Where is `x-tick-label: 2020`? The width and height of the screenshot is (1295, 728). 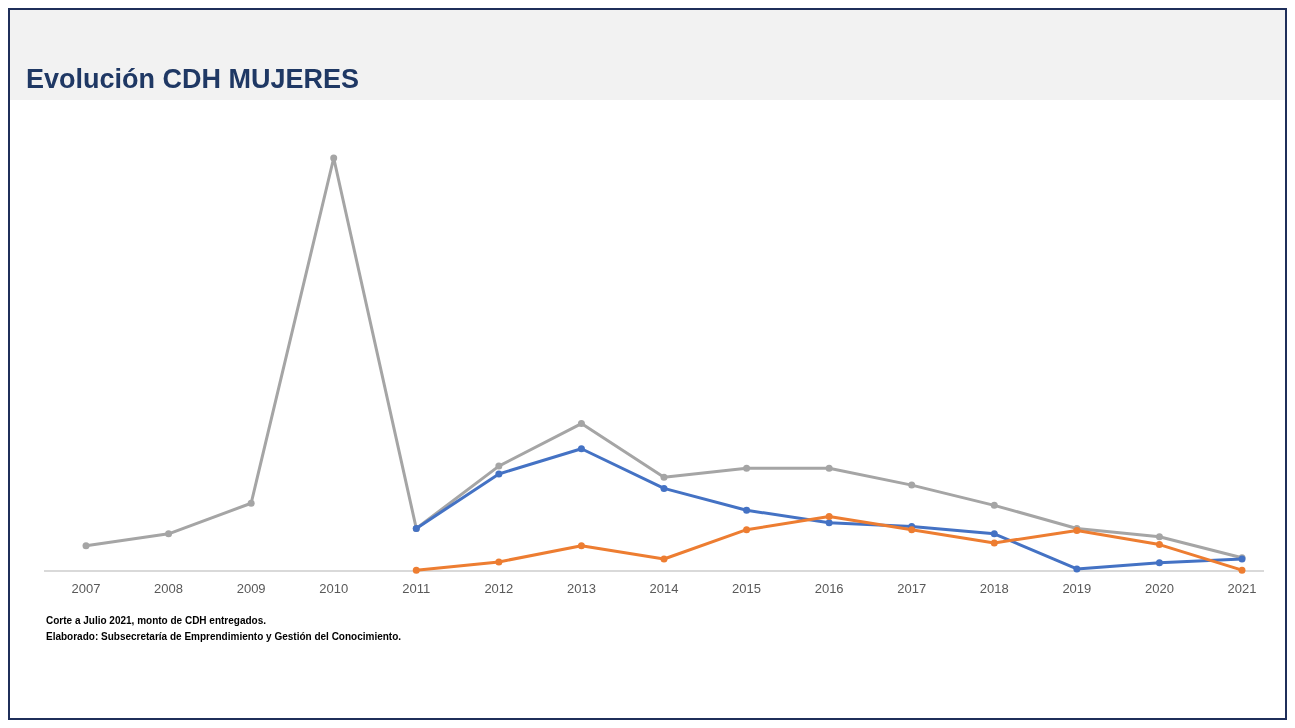 x-tick-label: 2020 is located at coordinates (1159, 588).